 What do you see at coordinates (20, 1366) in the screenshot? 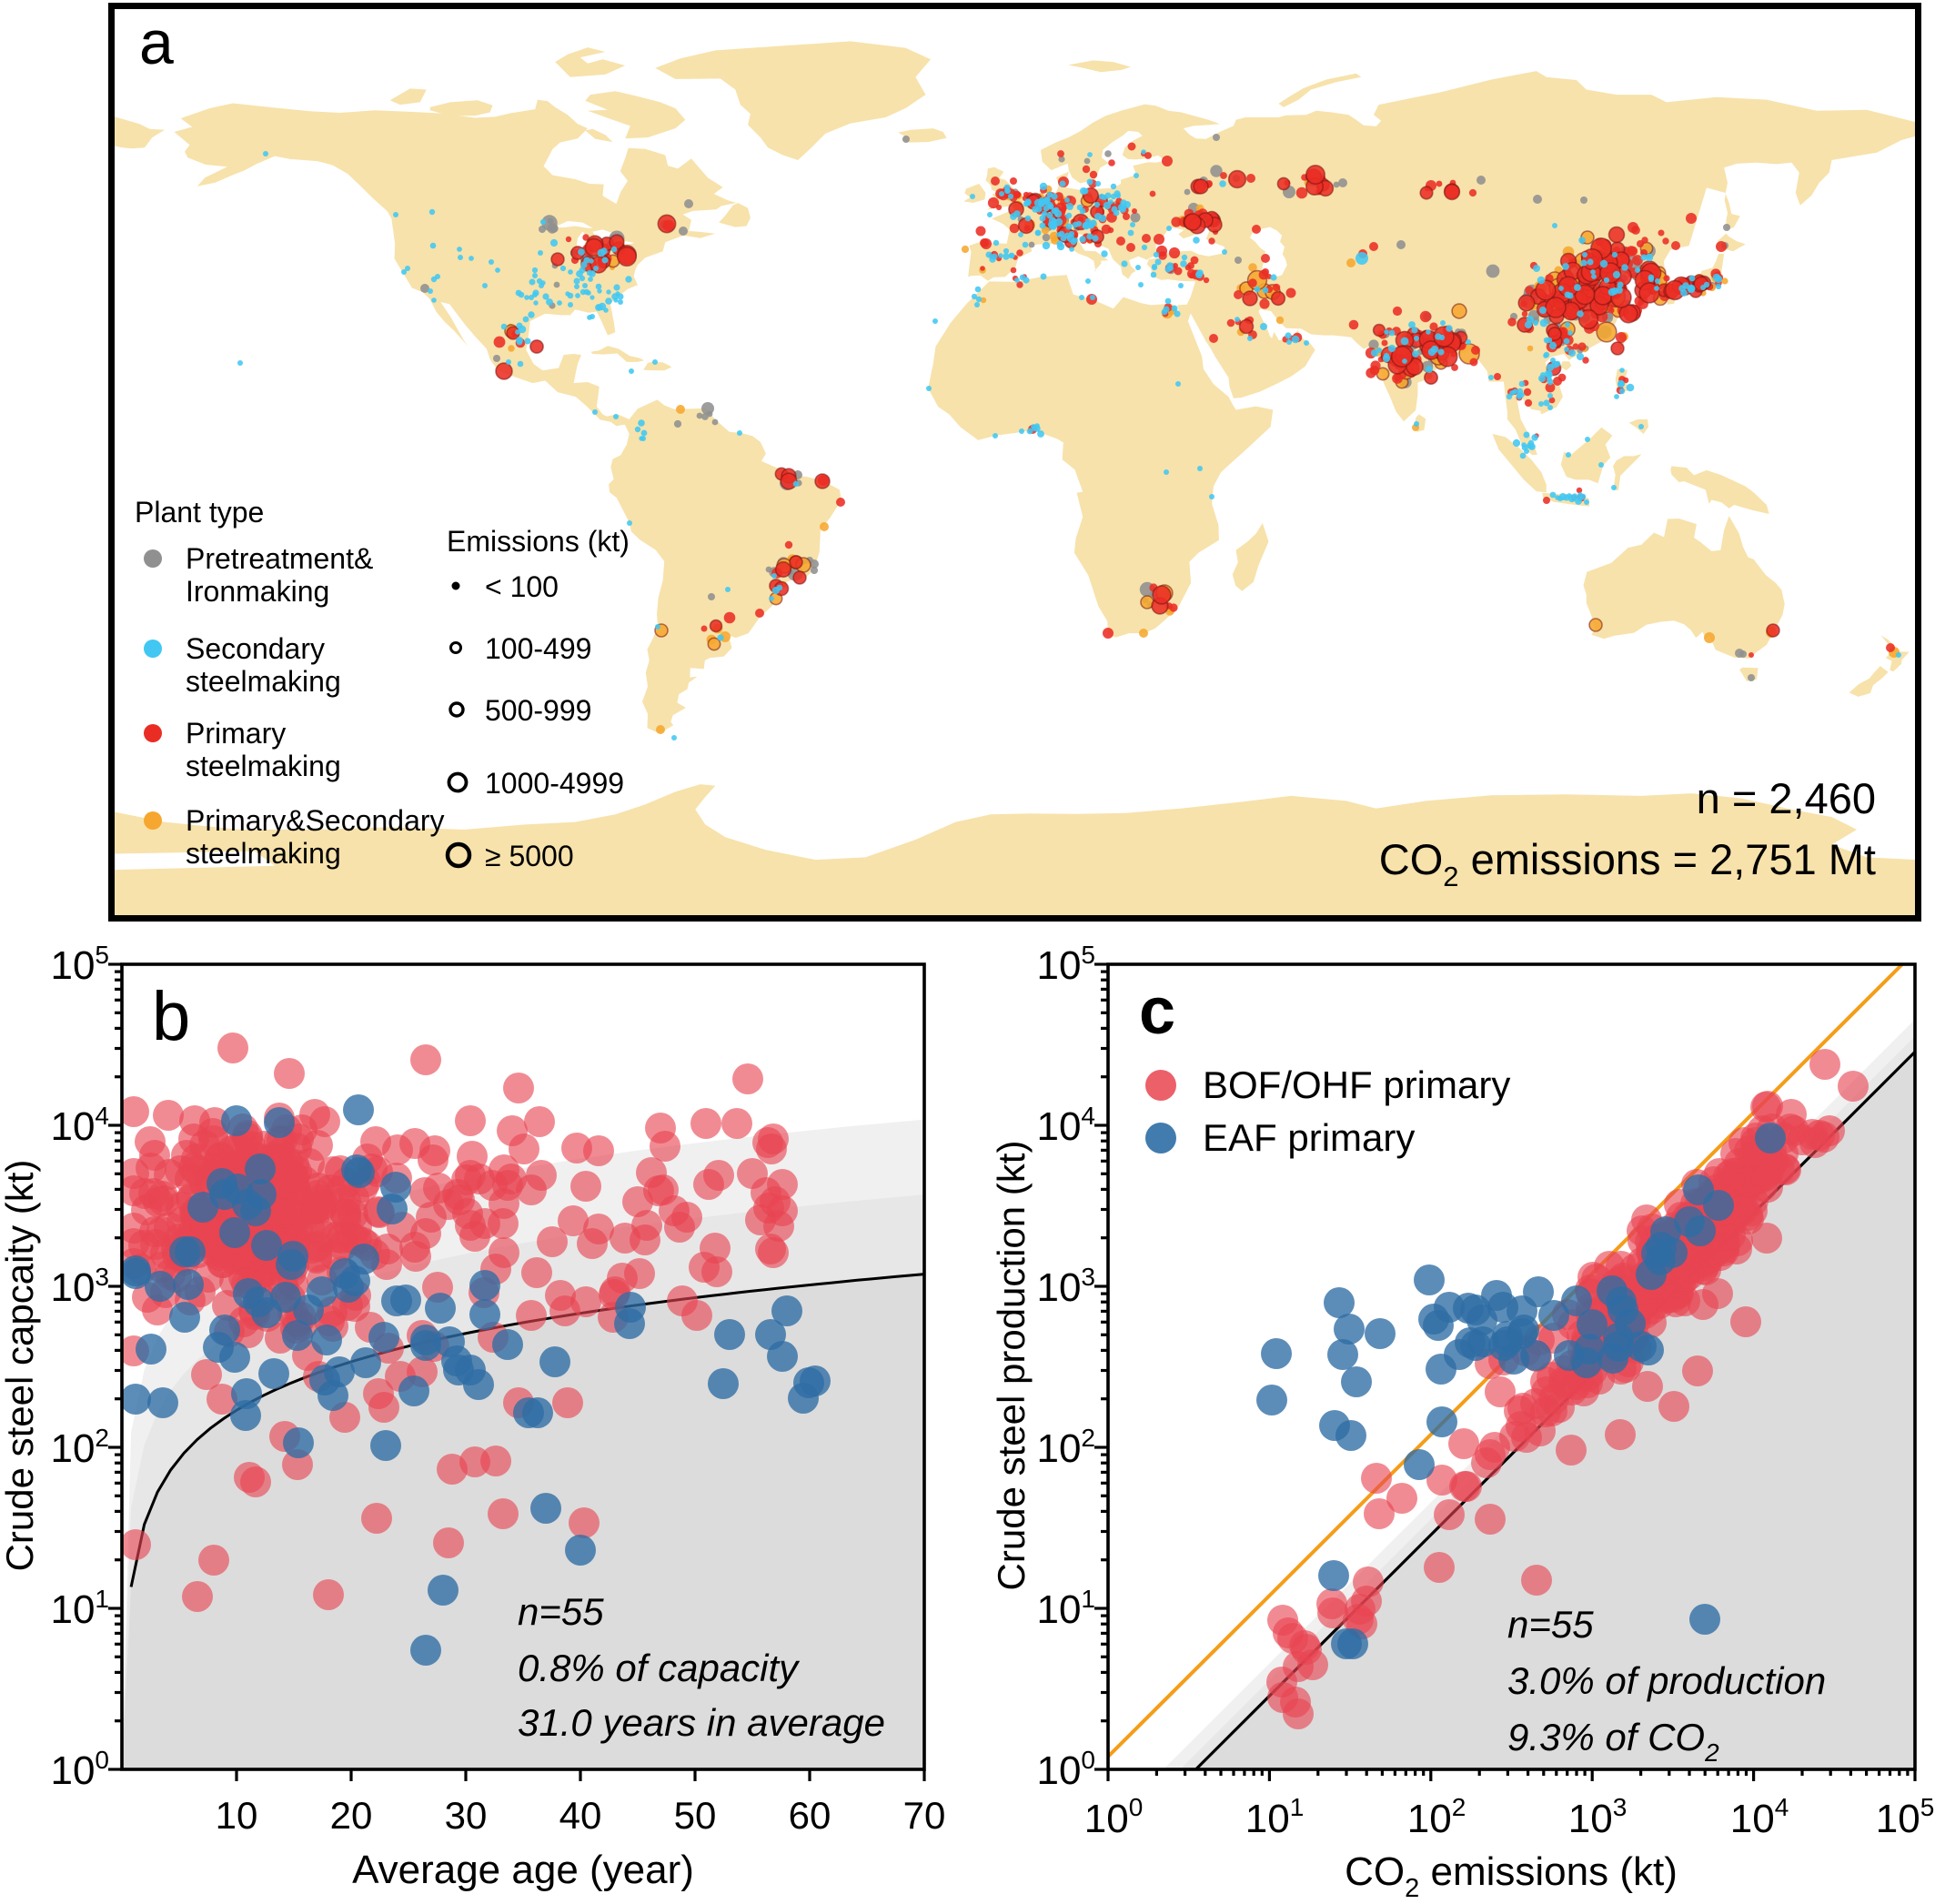
I see `svg-text: Crude steel capcaity (kt)` at bounding box center [20, 1366].